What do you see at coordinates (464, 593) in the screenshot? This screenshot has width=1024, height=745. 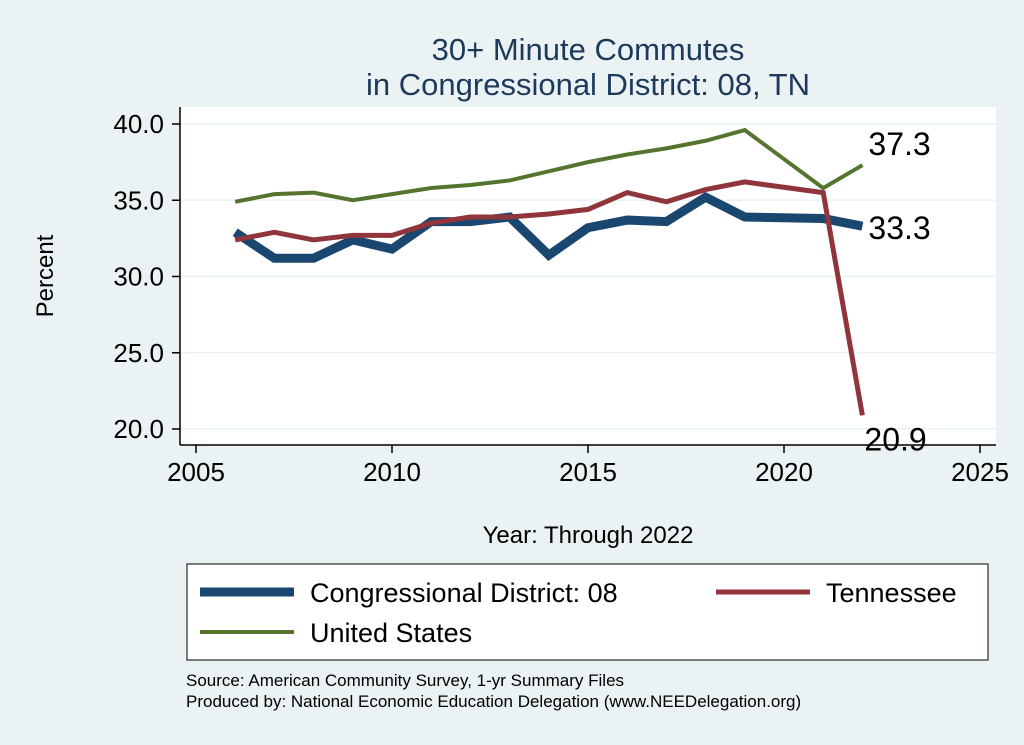 I see `legend-label-0: Congressional District: 08` at bounding box center [464, 593].